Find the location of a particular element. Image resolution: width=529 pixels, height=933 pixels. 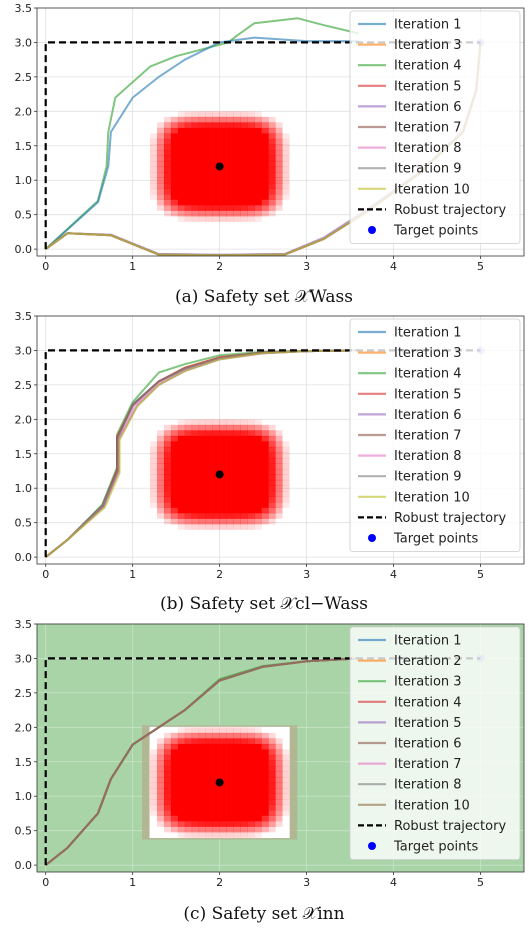

x-tick-label: 1 is located at coordinates (132, 266).